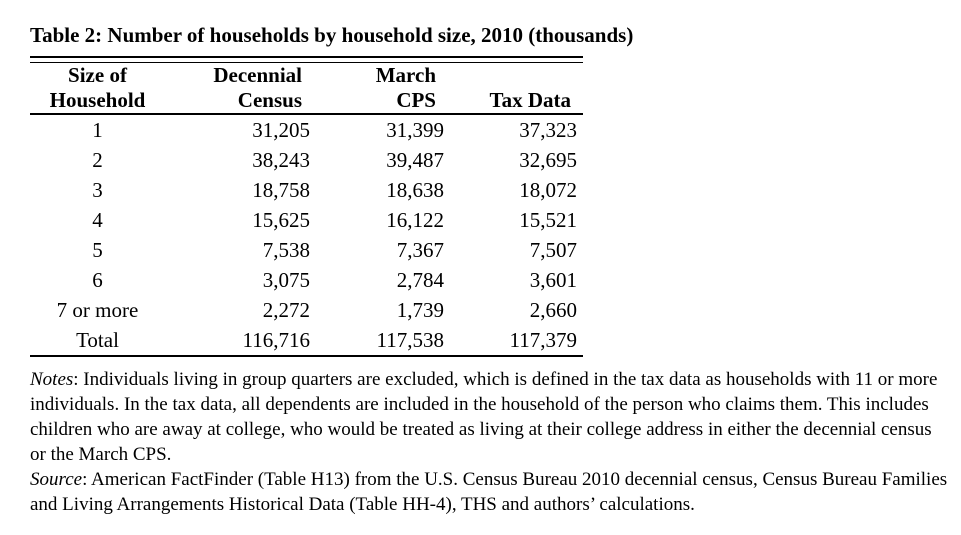 This screenshot has height=535, width=961. I want to click on cell-cps: 1,739, so click(420, 310).